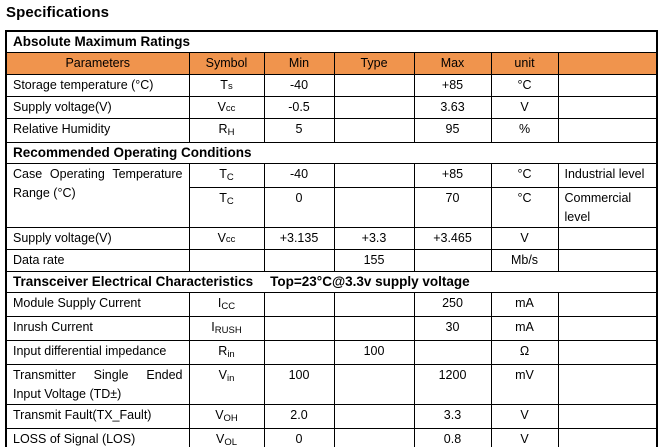  Describe the element at coordinates (231, 132) in the screenshot. I see `symbol-subscript: H` at that location.